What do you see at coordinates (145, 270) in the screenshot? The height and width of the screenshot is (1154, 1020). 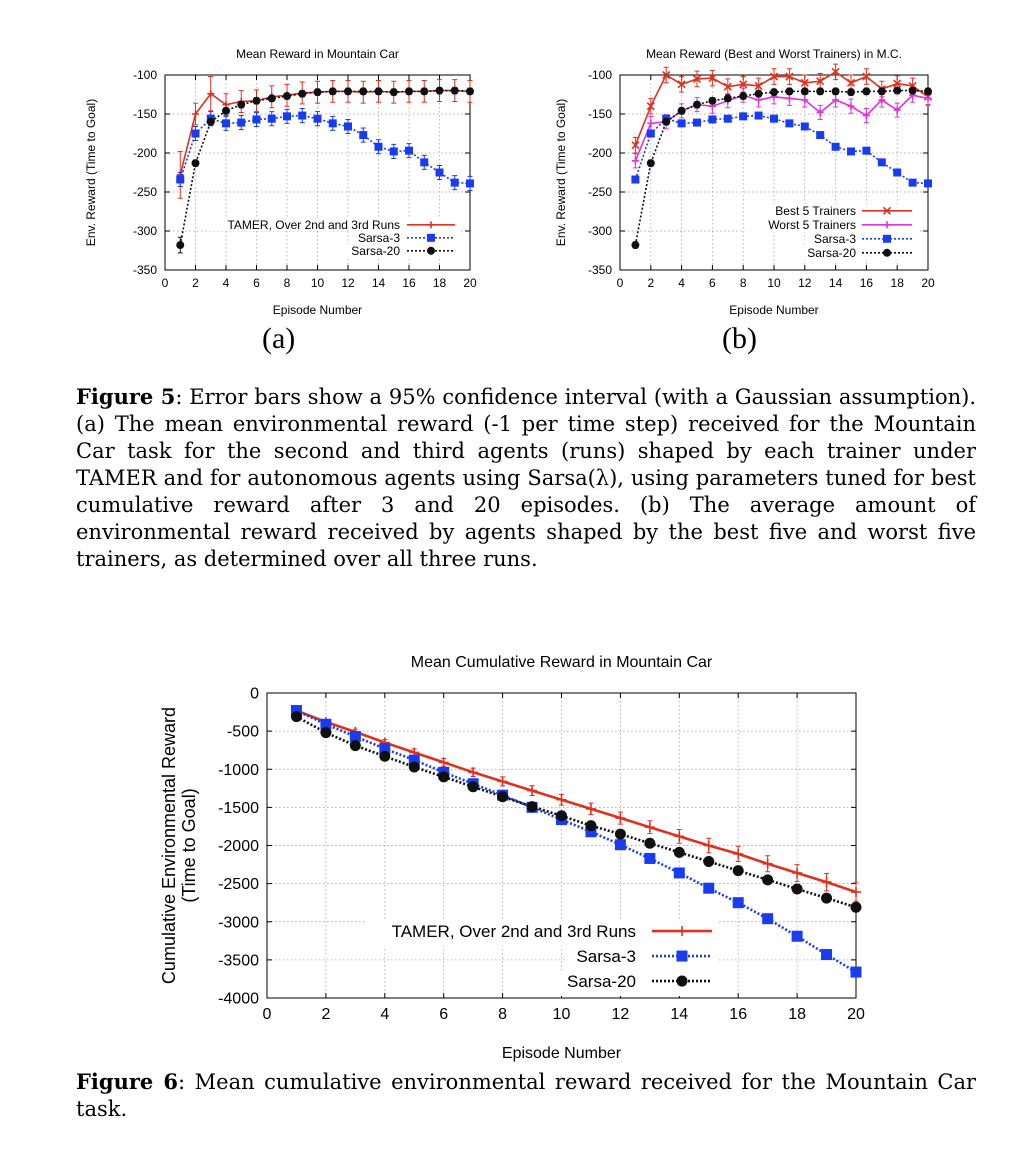 I see `y-tick-label: -350` at bounding box center [145, 270].